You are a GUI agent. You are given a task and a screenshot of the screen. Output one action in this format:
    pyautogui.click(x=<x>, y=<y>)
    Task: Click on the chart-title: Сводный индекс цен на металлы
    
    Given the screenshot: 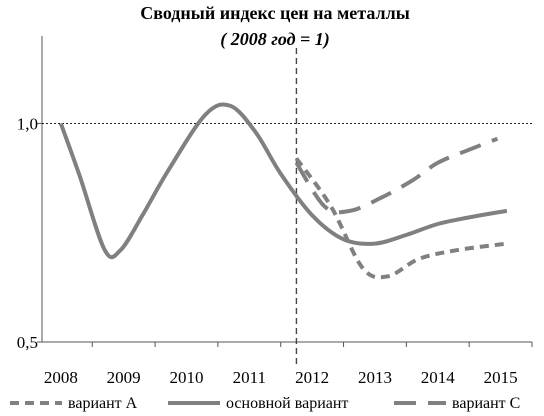 What is the action you would take?
    pyautogui.click(x=275, y=13)
    